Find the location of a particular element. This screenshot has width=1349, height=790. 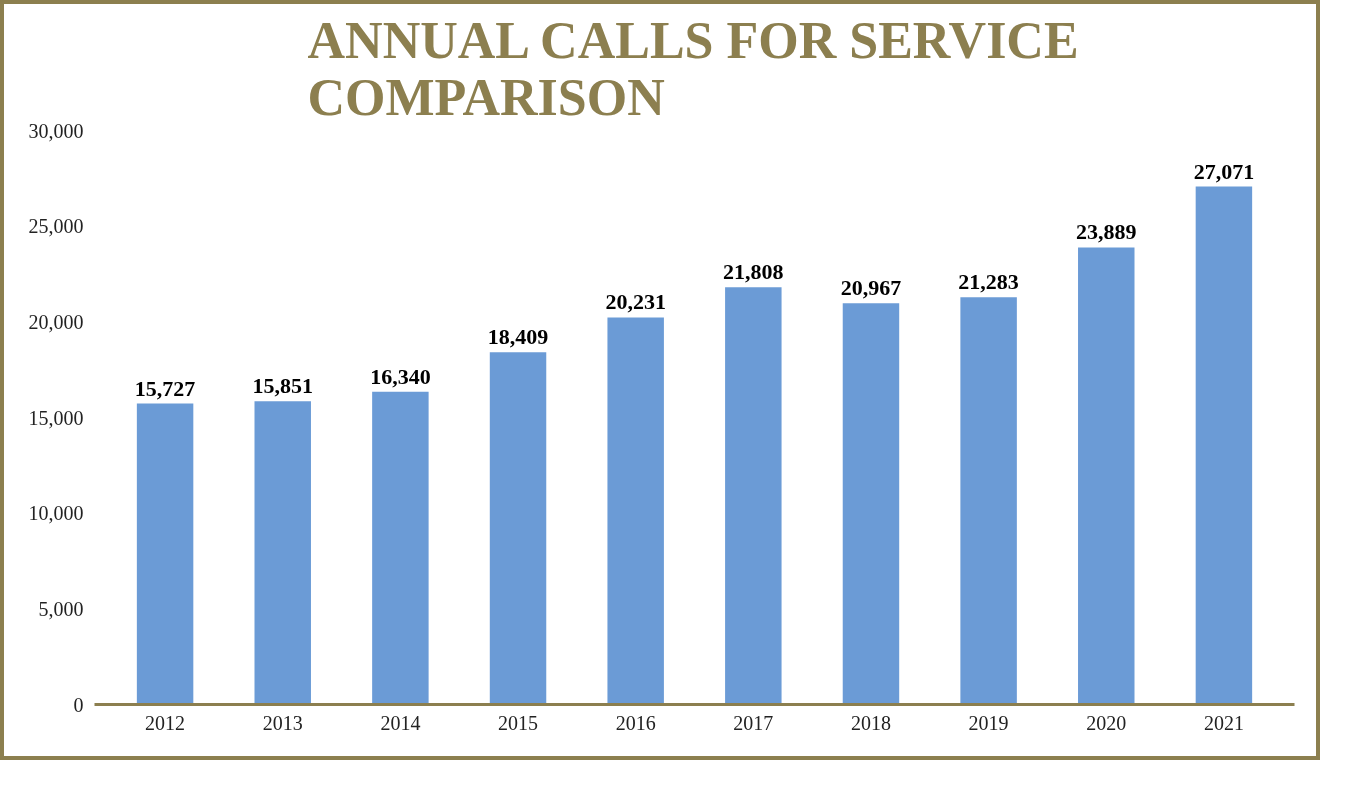

y-tick-label: 15,000 is located at coordinates (56, 417).